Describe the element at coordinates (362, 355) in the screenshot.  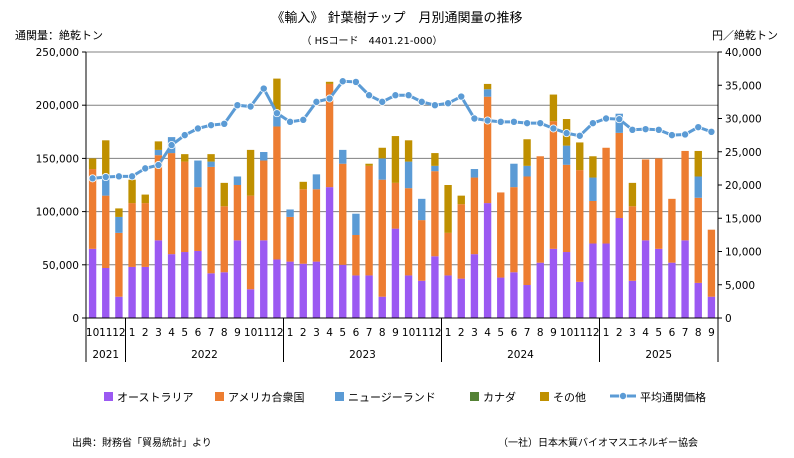
I see `x-year-label: 2023` at that location.